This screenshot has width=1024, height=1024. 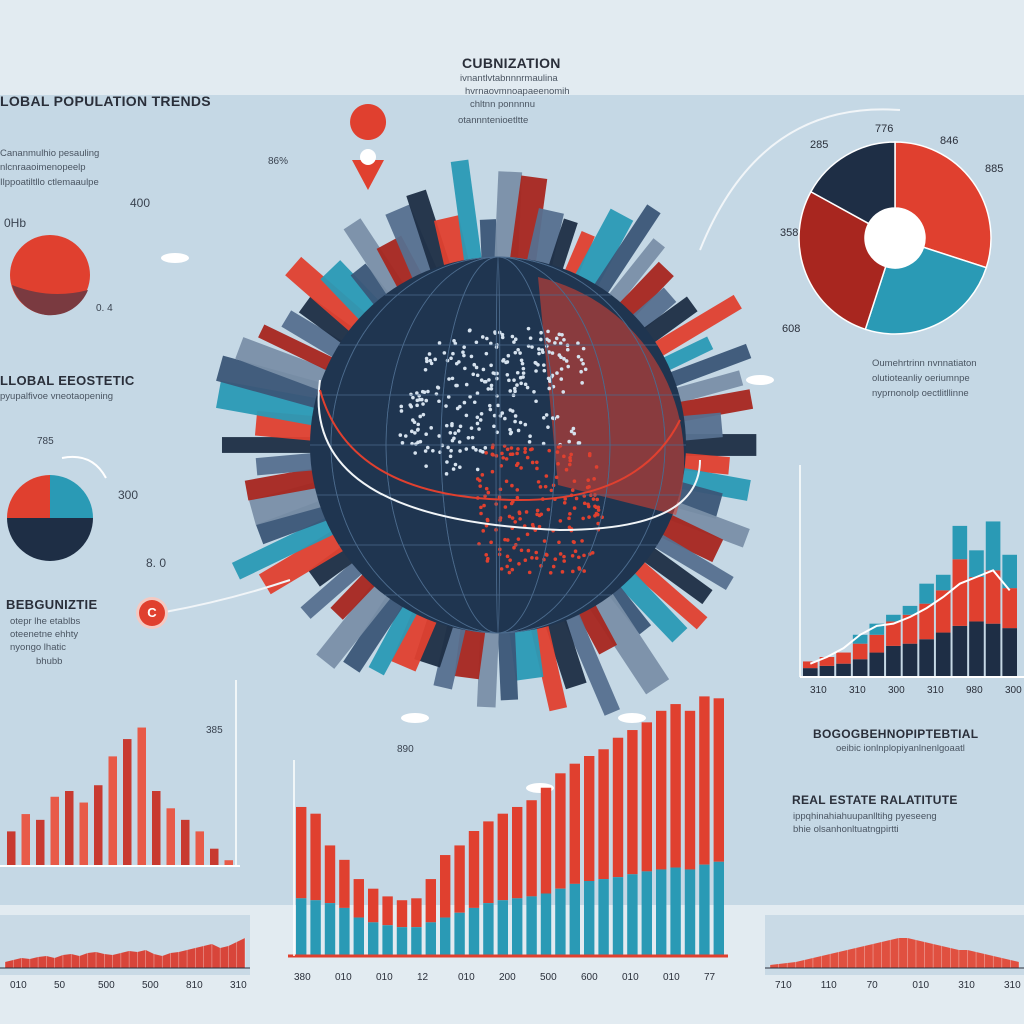 What do you see at coordinates (28, 496) in the screenshot?
I see `pie-slice` at bounding box center [28, 496].